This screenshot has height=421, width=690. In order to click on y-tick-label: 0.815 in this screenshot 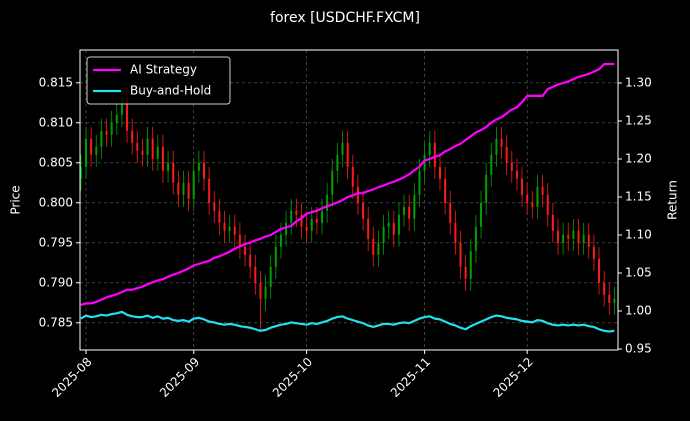, I will do `click(56, 82)`.